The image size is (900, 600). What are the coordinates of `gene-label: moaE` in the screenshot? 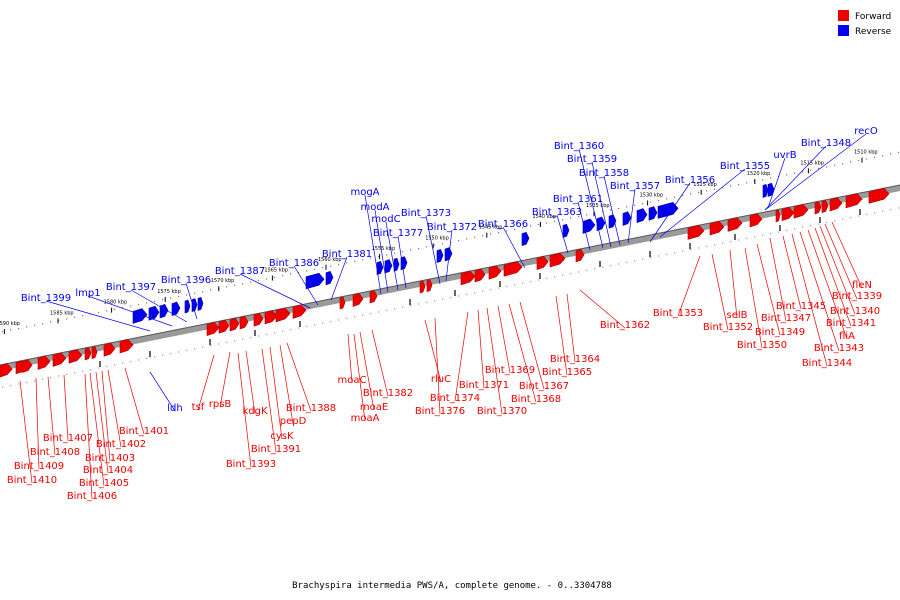 It's located at (374, 407).